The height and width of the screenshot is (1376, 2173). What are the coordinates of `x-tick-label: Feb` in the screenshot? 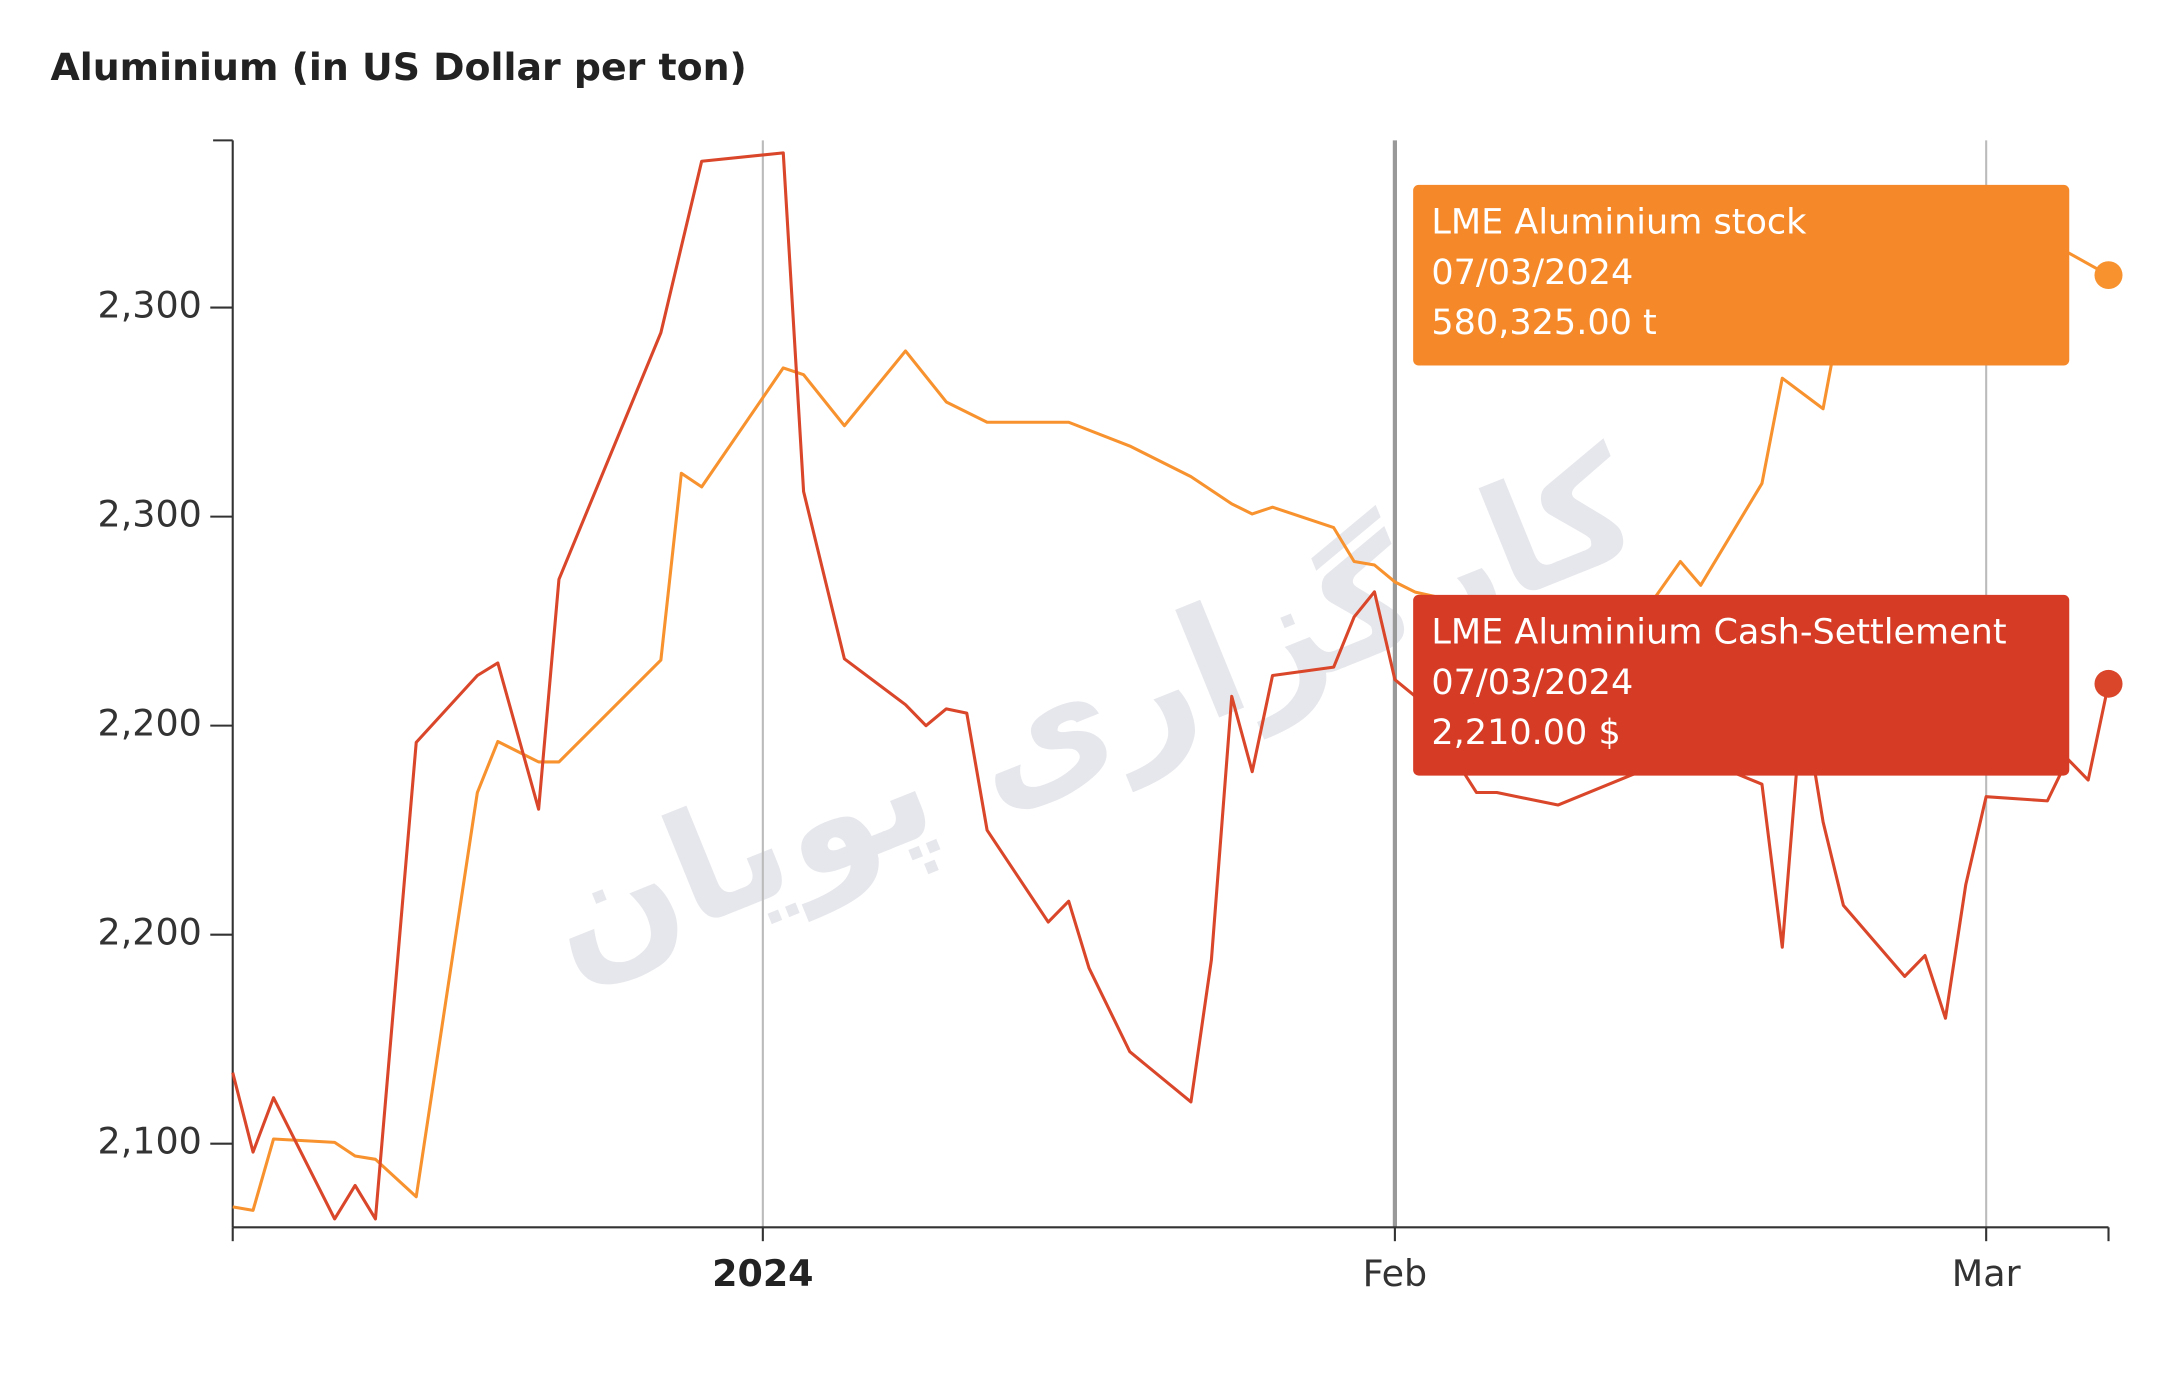 It's located at (1395, 1273).